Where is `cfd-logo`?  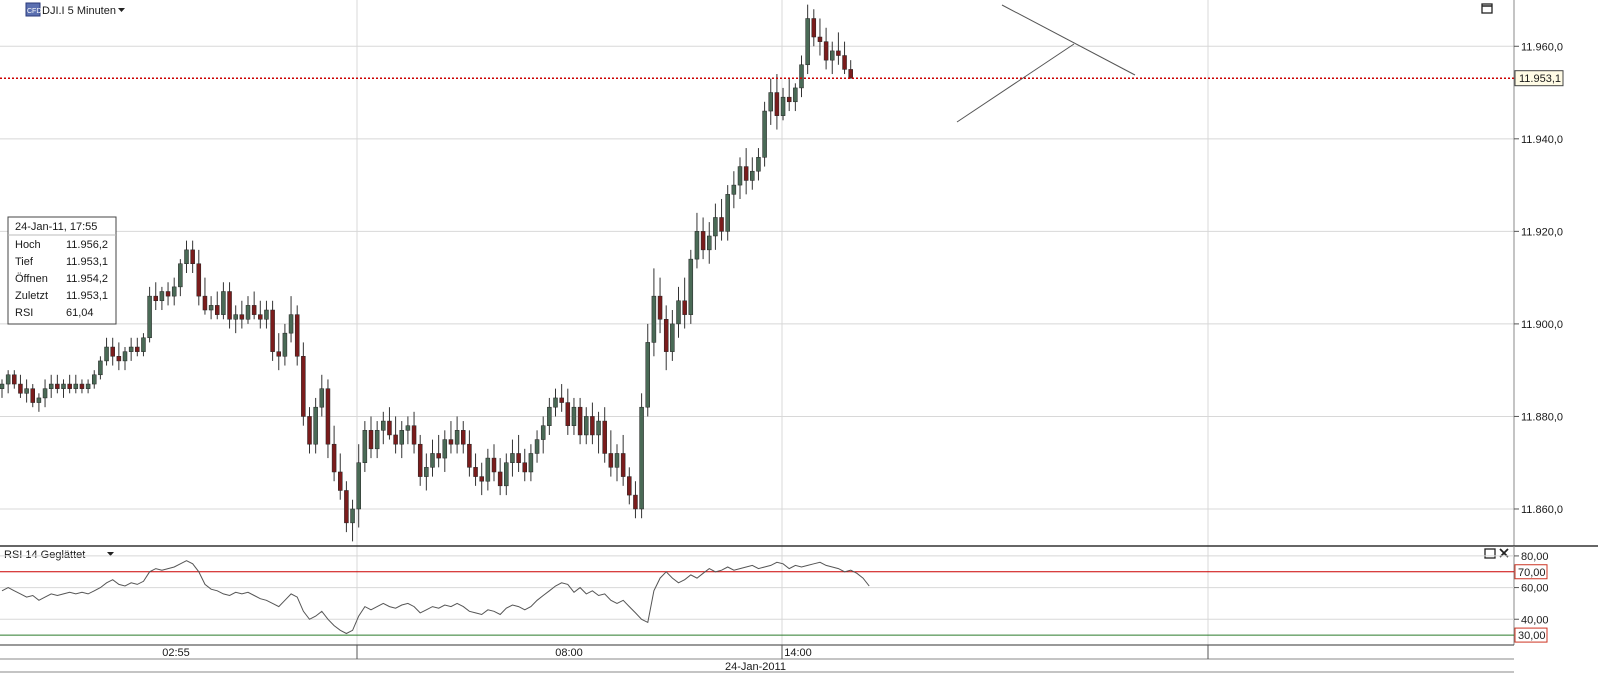 cfd-logo is located at coordinates (33, 9).